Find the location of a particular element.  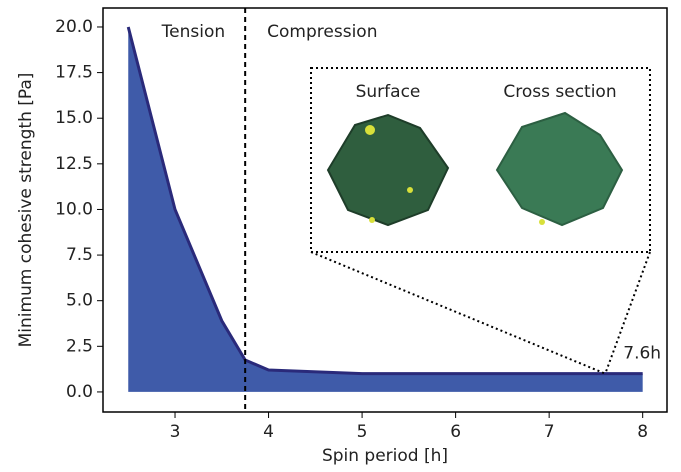

y-tick-label: 10.0 is located at coordinates (74, 209).